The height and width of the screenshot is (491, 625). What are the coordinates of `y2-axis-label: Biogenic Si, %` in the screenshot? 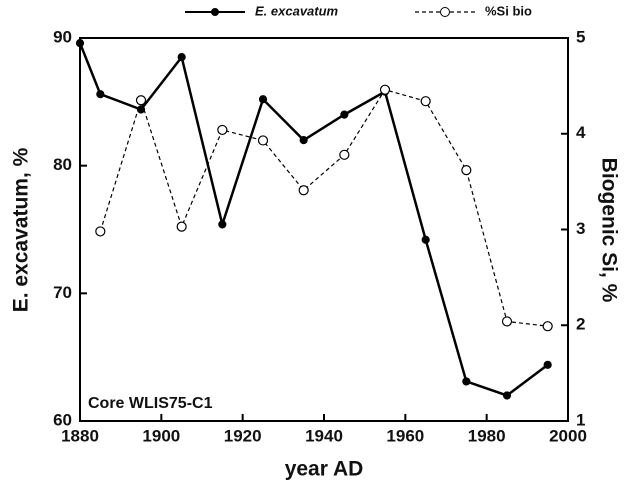 It's located at (608, 230).